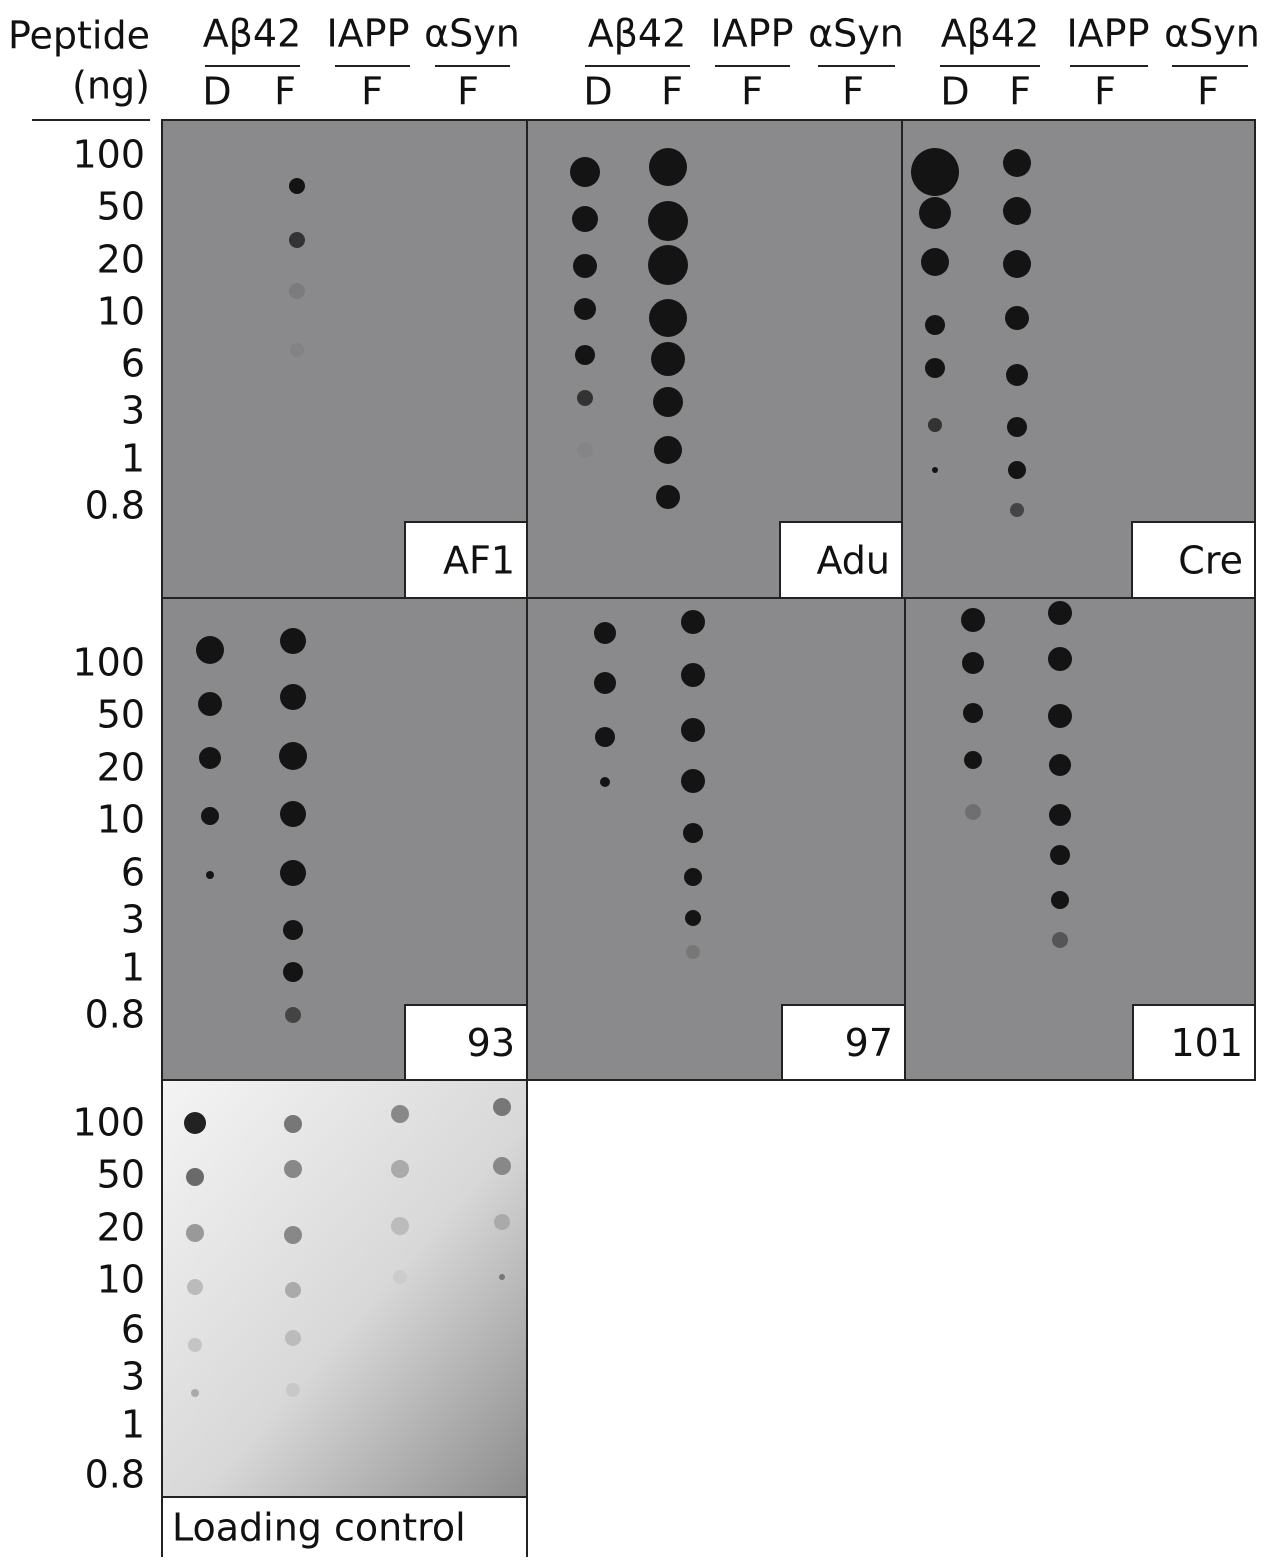 The image size is (1265, 1561). What do you see at coordinates (133, 920) in the screenshot?
I see `amount-label: 3` at bounding box center [133, 920].